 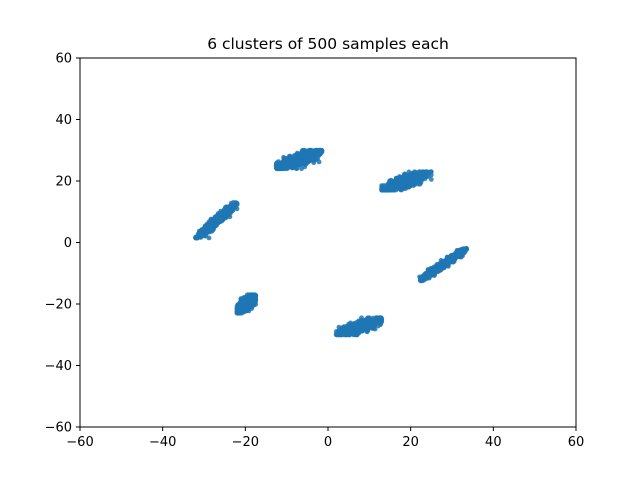 I want to click on chart-title: 6 clusters of 500 samples each, so click(x=328, y=44).